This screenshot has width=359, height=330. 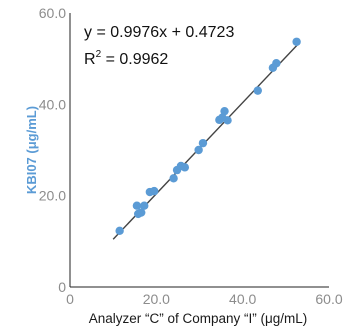 I want to click on y-tick-label: 20.0, so click(x=52, y=196).